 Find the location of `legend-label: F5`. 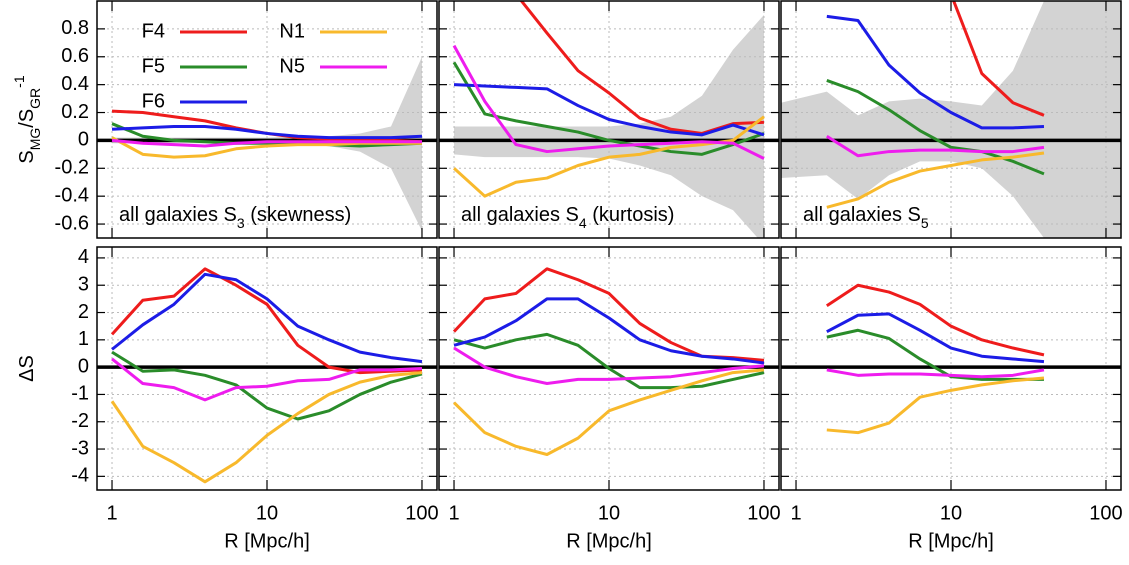

legend-label: F5 is located at coordinates (153, 66).